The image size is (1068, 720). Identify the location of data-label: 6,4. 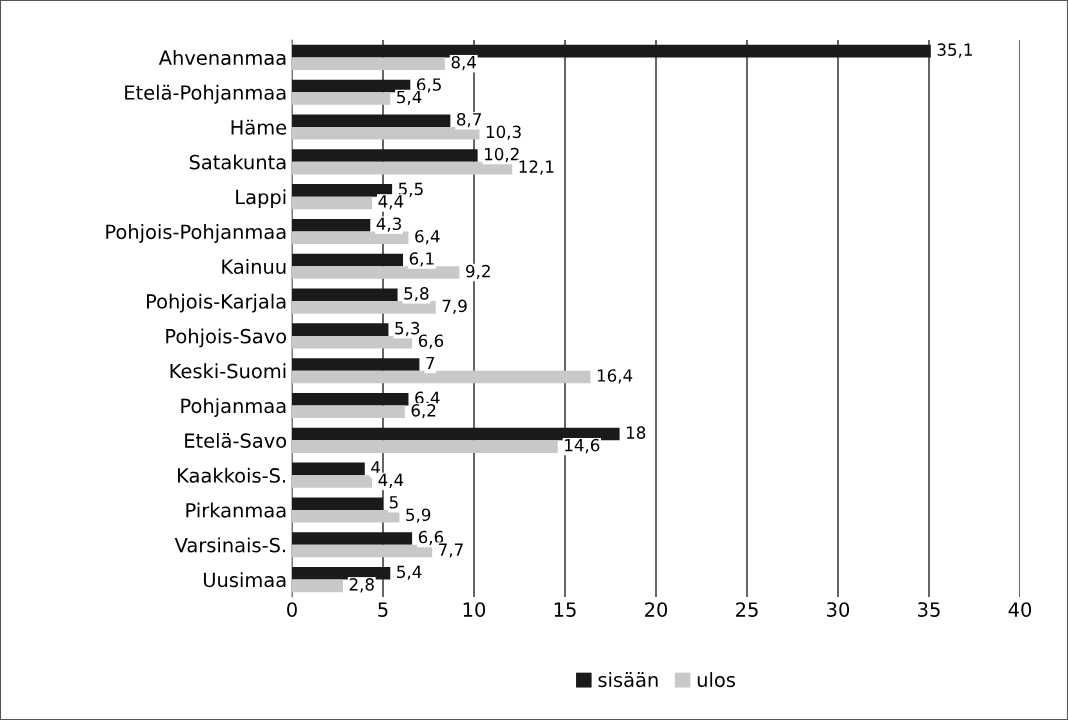
(427, 237).